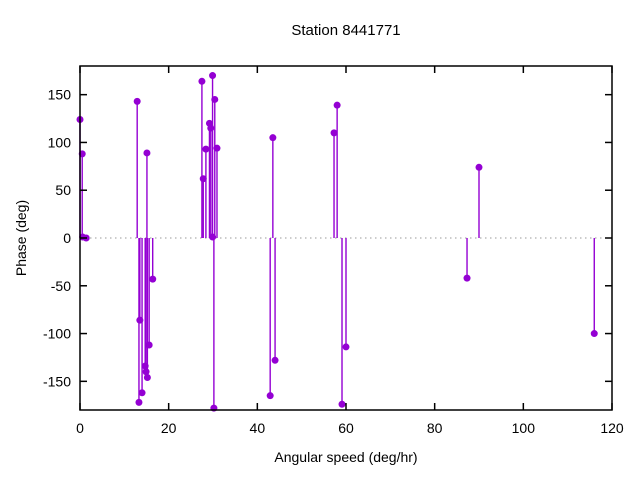 The height and width of the screenshot is (480, 640). I want to click on y-tick-label: -150, so click(57, 381).